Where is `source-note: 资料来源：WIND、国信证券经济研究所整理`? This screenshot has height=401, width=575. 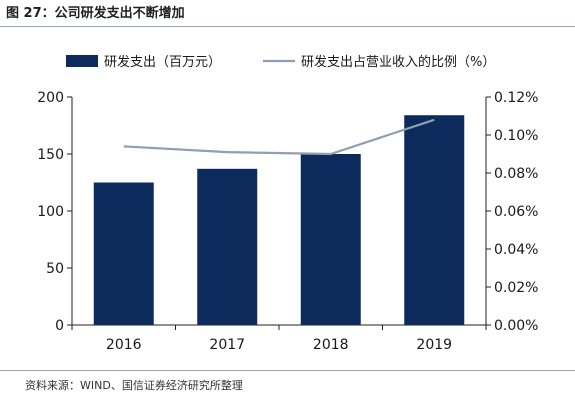 source-note: 资料来源：WIND、国信证券经济研究所整理 is located at coordinates (134, 385).